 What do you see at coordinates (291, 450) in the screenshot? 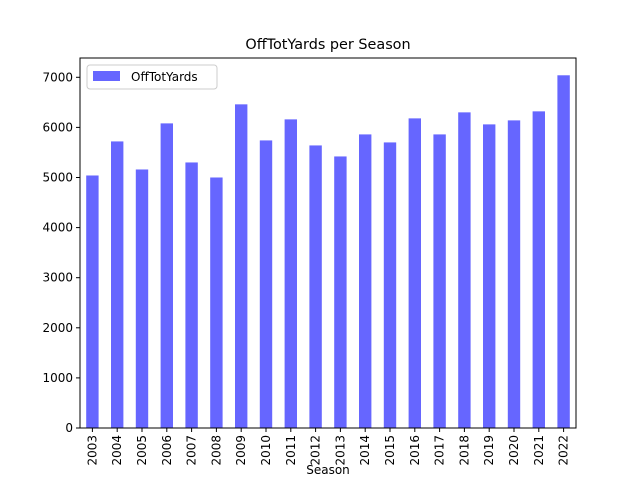
I see `x-tick-label: 2011` at bounding box center [291, 450].